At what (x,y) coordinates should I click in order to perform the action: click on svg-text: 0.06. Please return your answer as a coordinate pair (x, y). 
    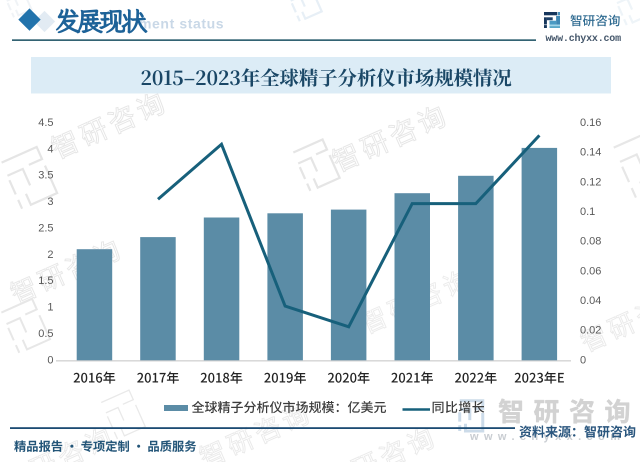
    Looking at the image, I should click on (590, 271).